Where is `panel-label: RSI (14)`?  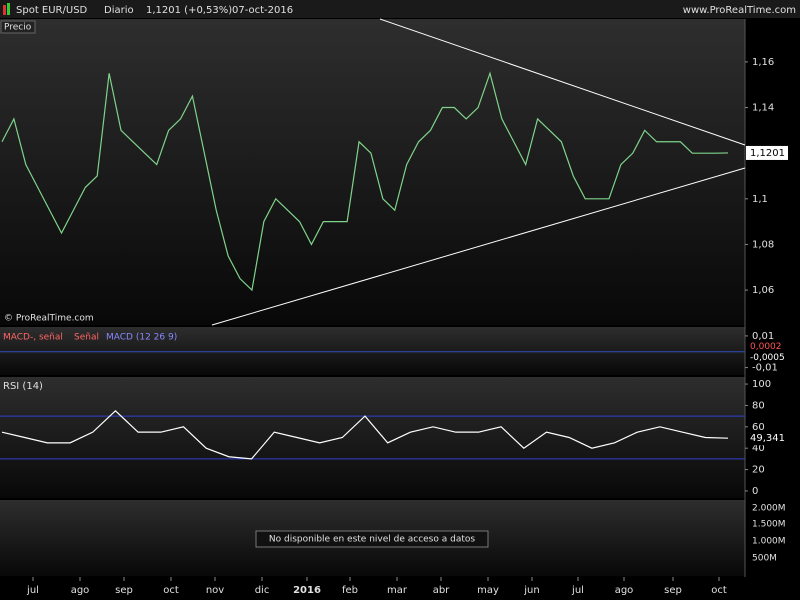
panel-label: RSI (14) is located at coordinates (23, 386).